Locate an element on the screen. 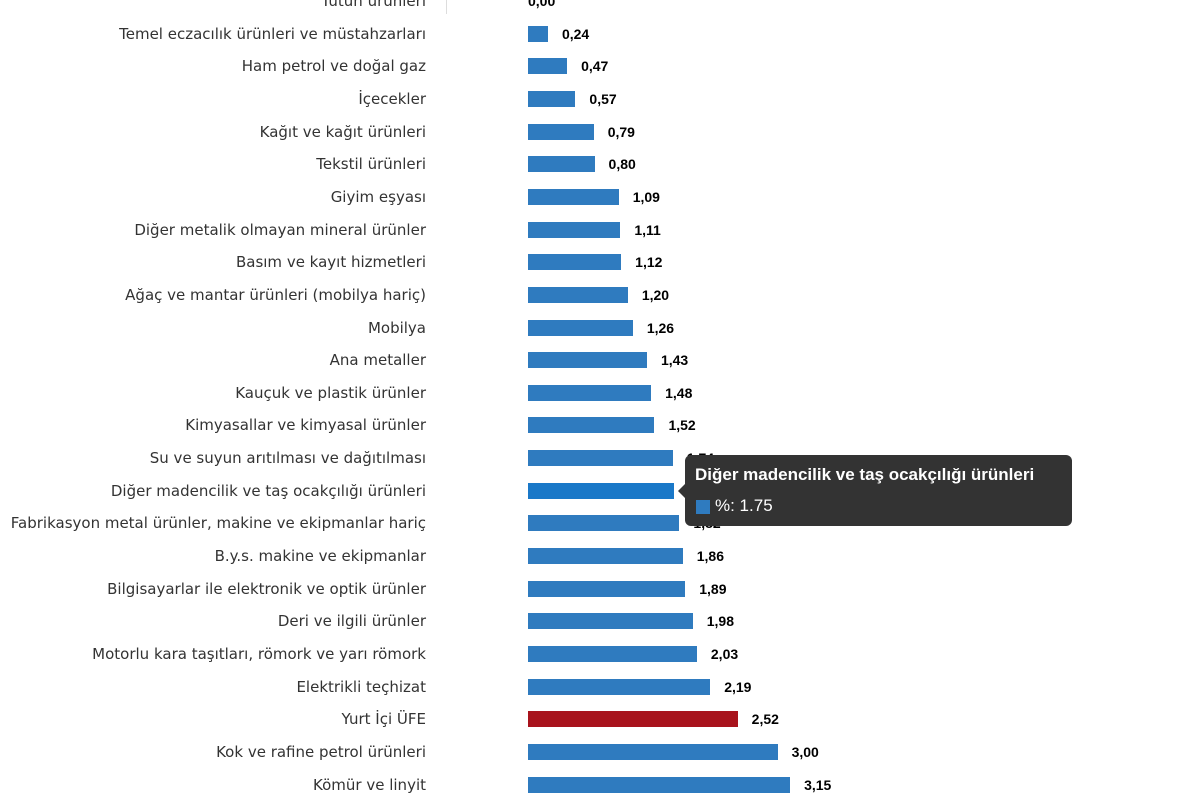 The image size is (1200, 800). value-label: 1,52 is located at coordinates (682, 425).